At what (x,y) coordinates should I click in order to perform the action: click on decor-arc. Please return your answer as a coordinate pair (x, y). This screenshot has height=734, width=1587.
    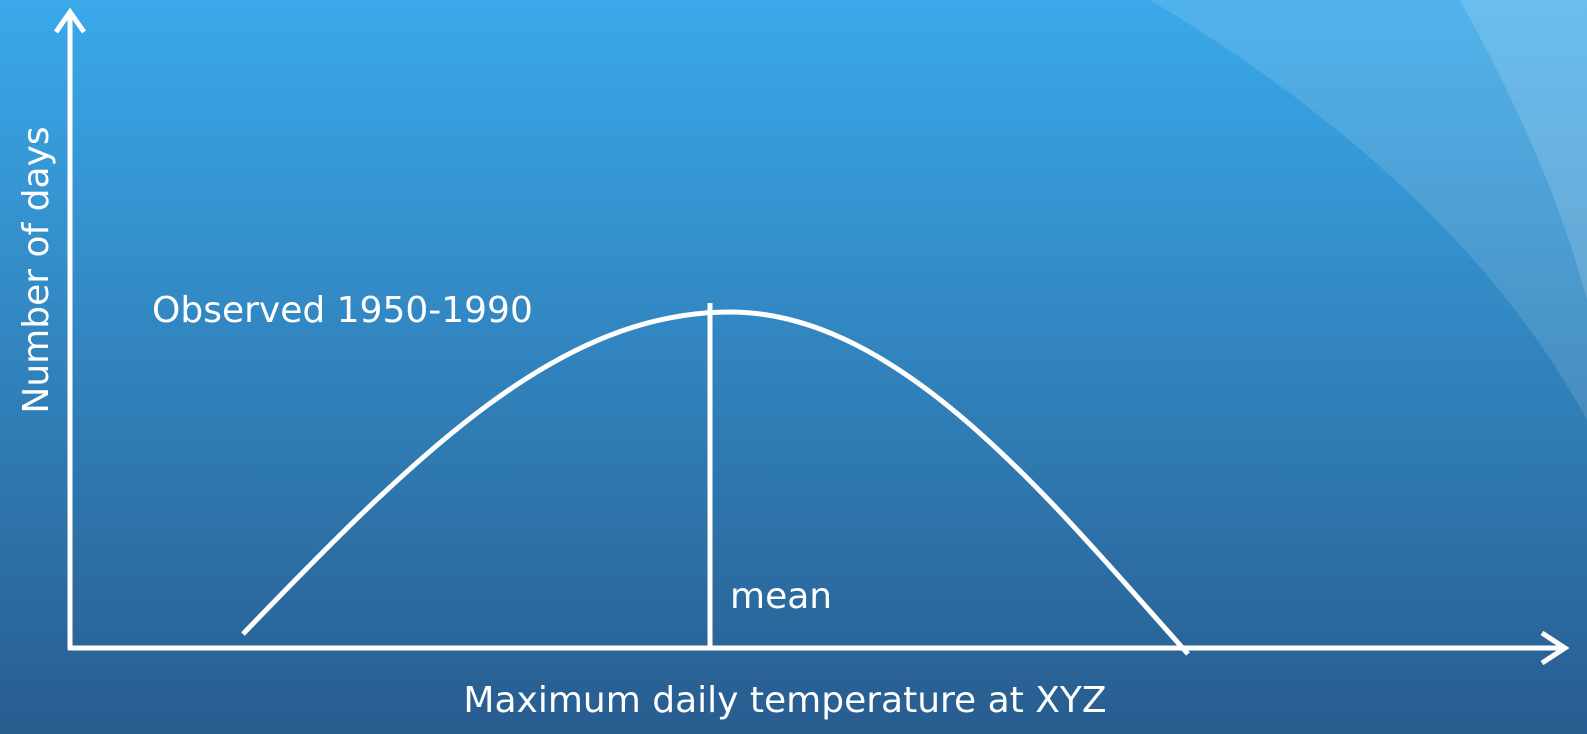
    Looking at the image, I should click on (1523, 150).